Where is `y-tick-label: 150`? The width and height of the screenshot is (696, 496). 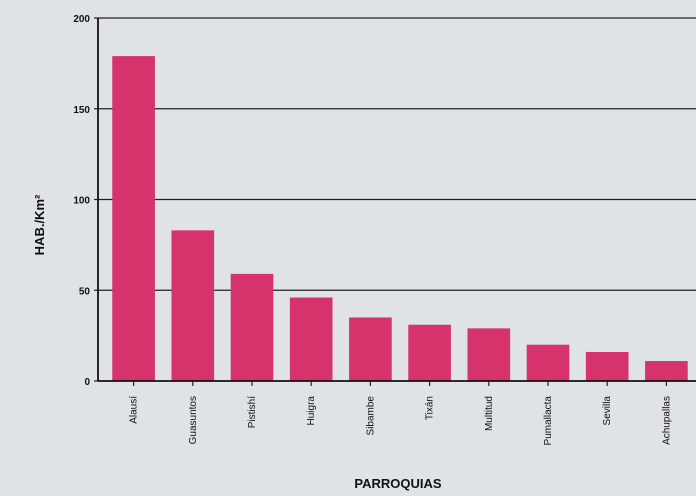
y-tick-label: 150 is located at coordinates (81, 110).